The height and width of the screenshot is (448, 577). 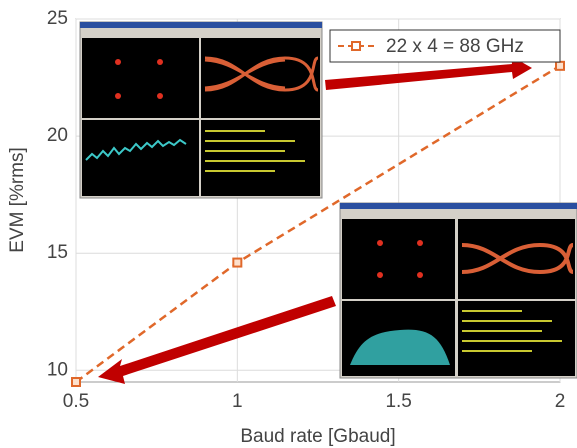 What do you see at coordinates (455, 46) in the screenshot?
I see `legend-label: 22 x 4 = 88 GHz` at bounding box center [455, 46].